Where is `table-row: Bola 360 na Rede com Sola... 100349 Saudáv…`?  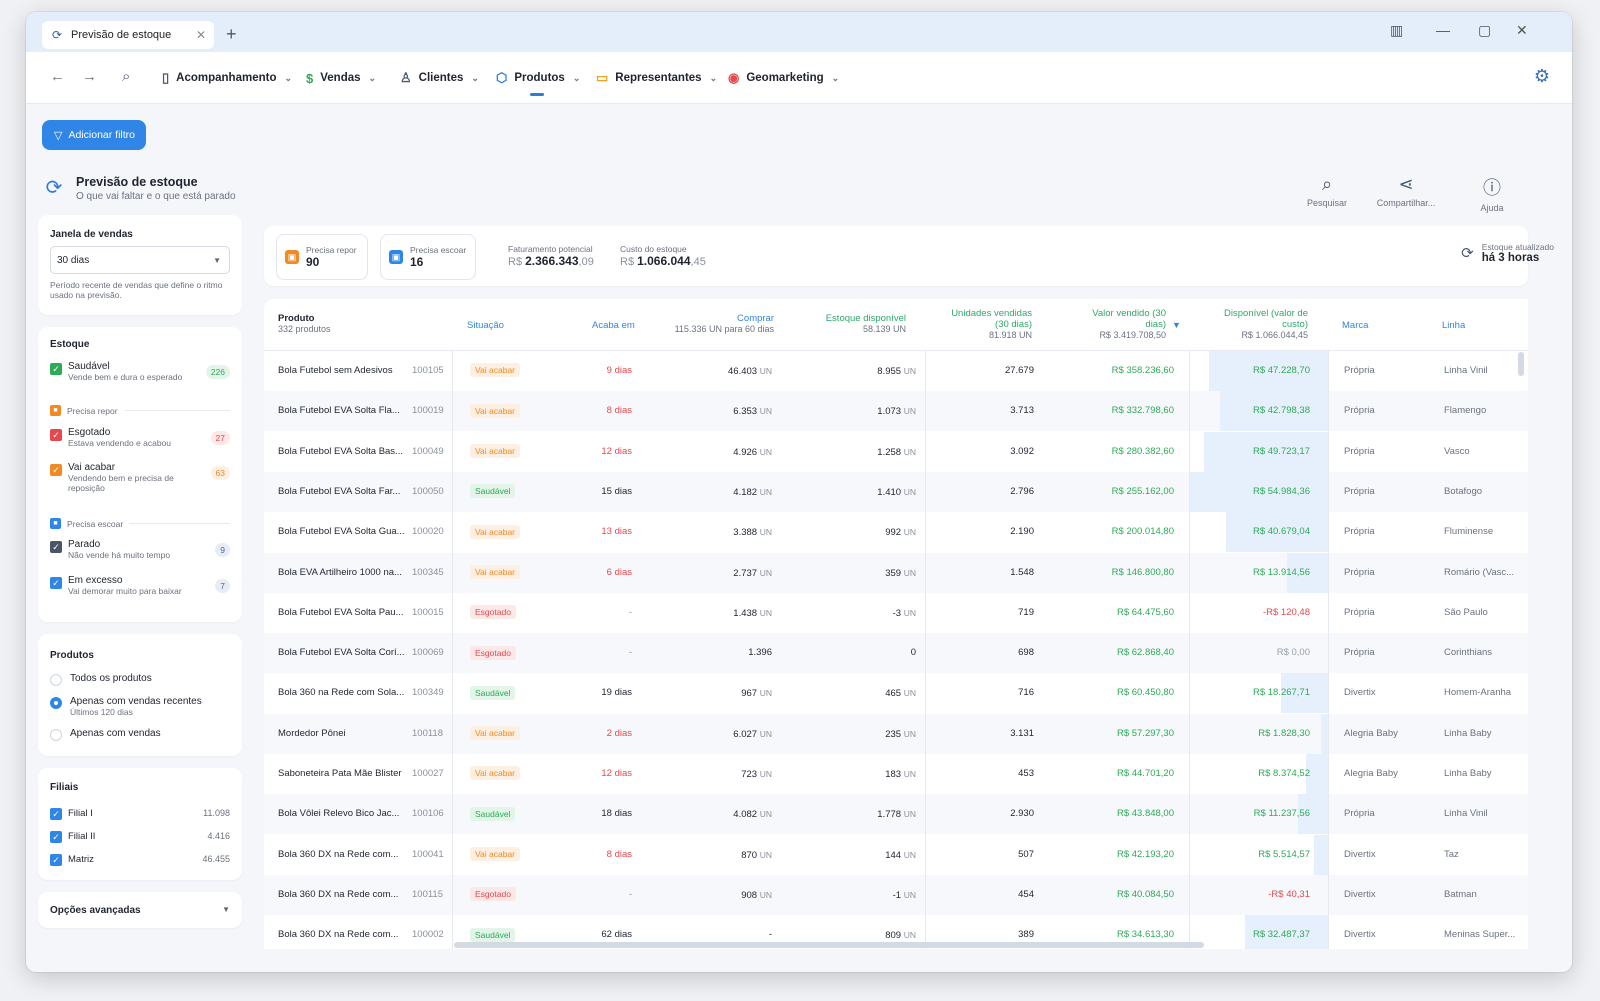
table-row: Bola 360 na Rede com Sola... 100349 Saudáv… is located at coordinates (896, 693).